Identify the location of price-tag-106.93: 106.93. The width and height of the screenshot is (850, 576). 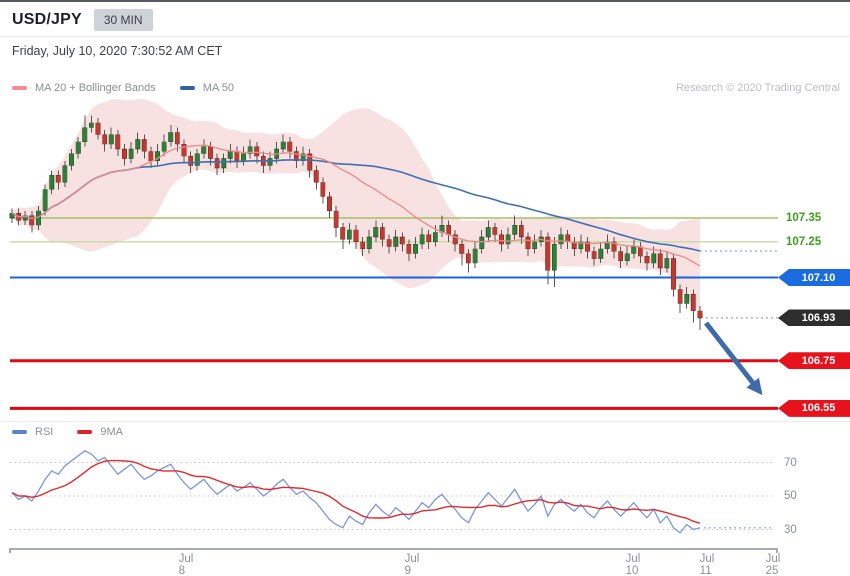
(814, 318).